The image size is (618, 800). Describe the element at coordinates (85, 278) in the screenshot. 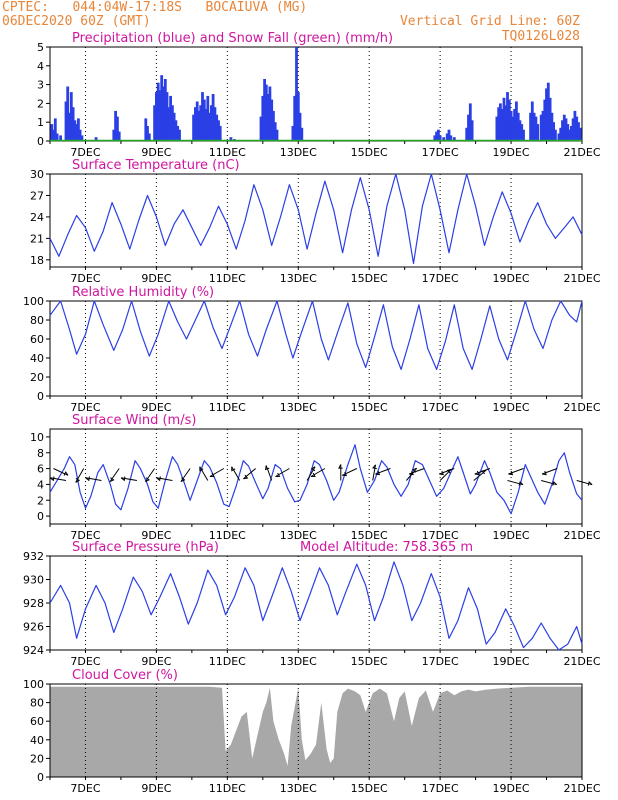

I see `temp-date-label: 7DEC` at that location.